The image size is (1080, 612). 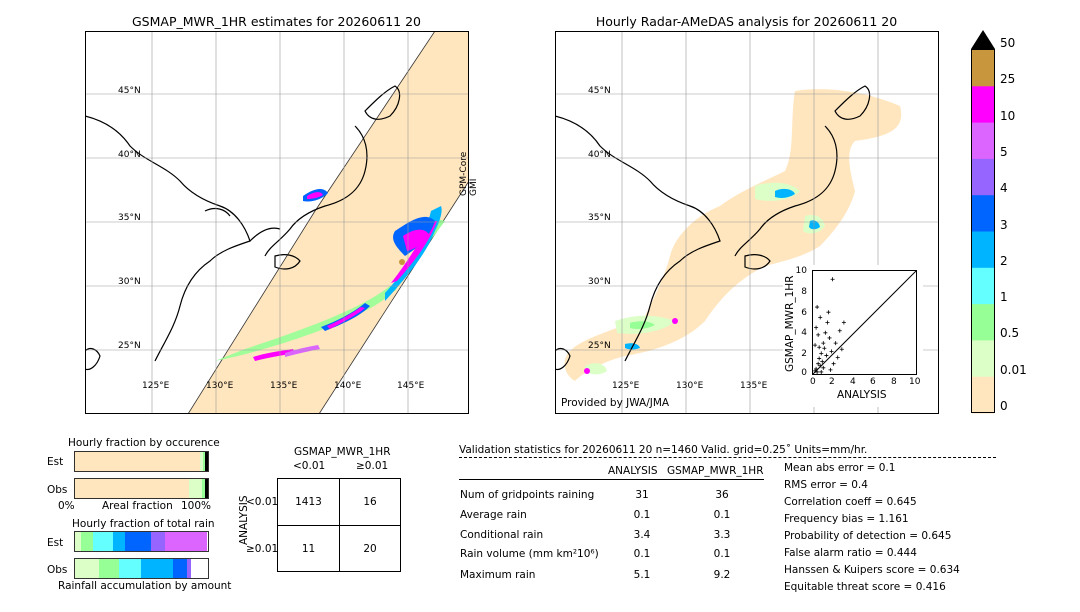 I want to click on contingency-row-header: ≥0.01, so click(x=262, y=549).